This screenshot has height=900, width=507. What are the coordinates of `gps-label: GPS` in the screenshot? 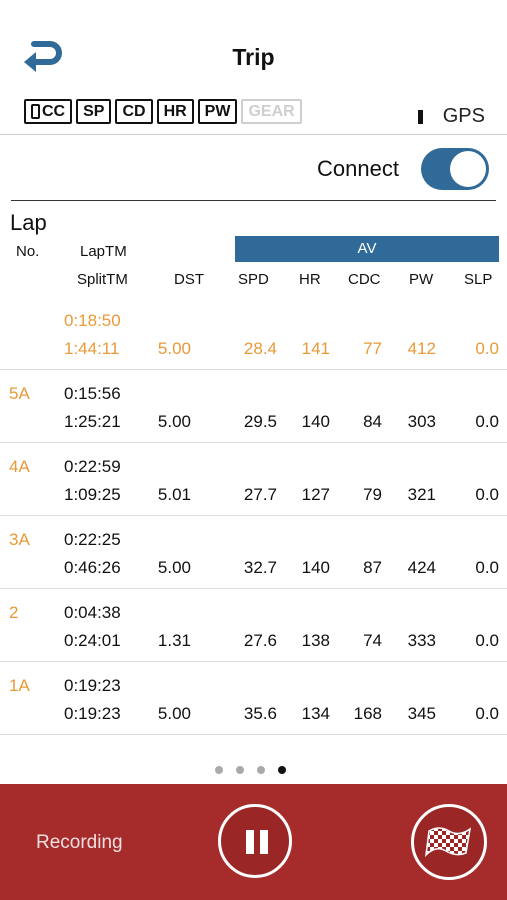 It's located at (463, 116).